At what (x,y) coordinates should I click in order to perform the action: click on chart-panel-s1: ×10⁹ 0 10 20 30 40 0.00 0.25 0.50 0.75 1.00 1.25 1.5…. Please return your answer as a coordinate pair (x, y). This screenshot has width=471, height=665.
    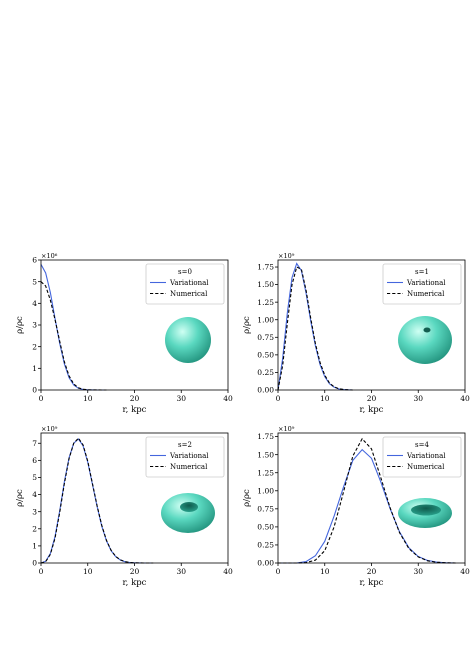
    Looking at the image, I should click on (356, 333).